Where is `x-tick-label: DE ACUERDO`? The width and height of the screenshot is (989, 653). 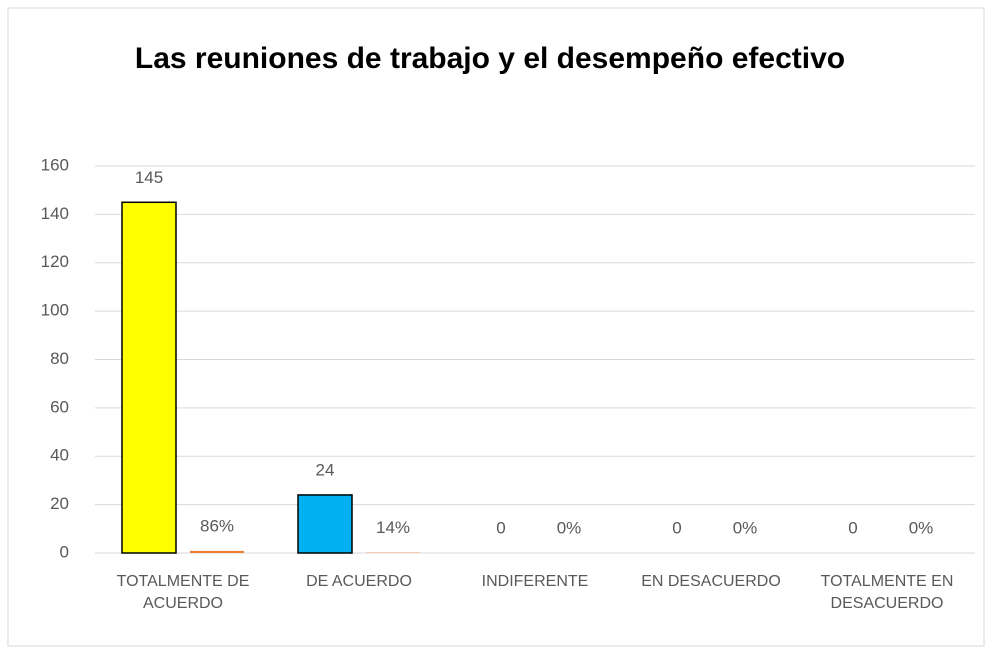 x-tick-label: DE ACUERDO is located at coordinates (359, 581).